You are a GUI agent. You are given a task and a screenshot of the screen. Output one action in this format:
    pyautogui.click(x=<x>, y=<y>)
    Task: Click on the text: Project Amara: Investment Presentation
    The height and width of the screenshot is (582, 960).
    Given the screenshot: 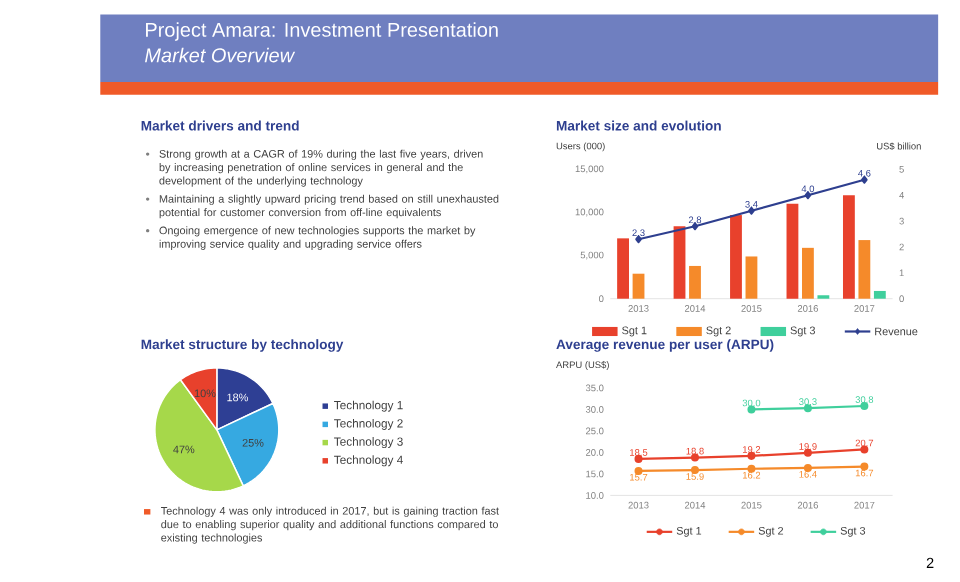 What is the action you would take?
    pyautogui.click(x=322, y=31)
    